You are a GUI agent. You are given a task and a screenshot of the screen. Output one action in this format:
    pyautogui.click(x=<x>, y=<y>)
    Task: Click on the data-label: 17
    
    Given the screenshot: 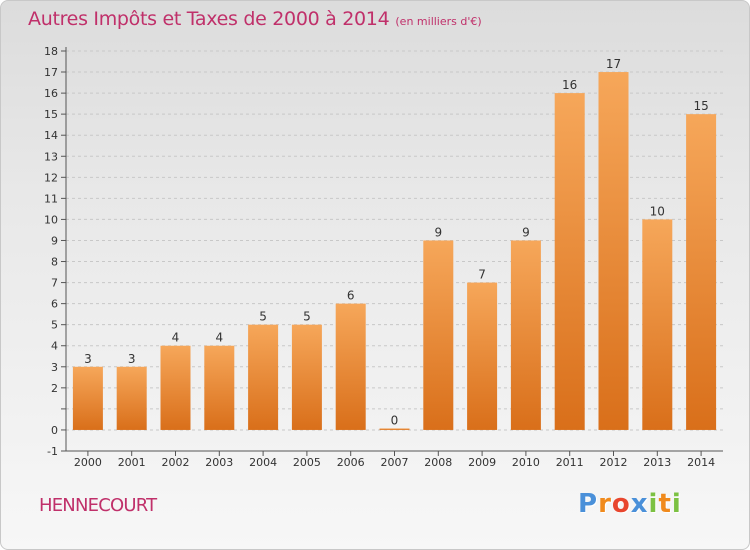 What is the action you would take?
    pyautogui.click(x=613, y=64)
    